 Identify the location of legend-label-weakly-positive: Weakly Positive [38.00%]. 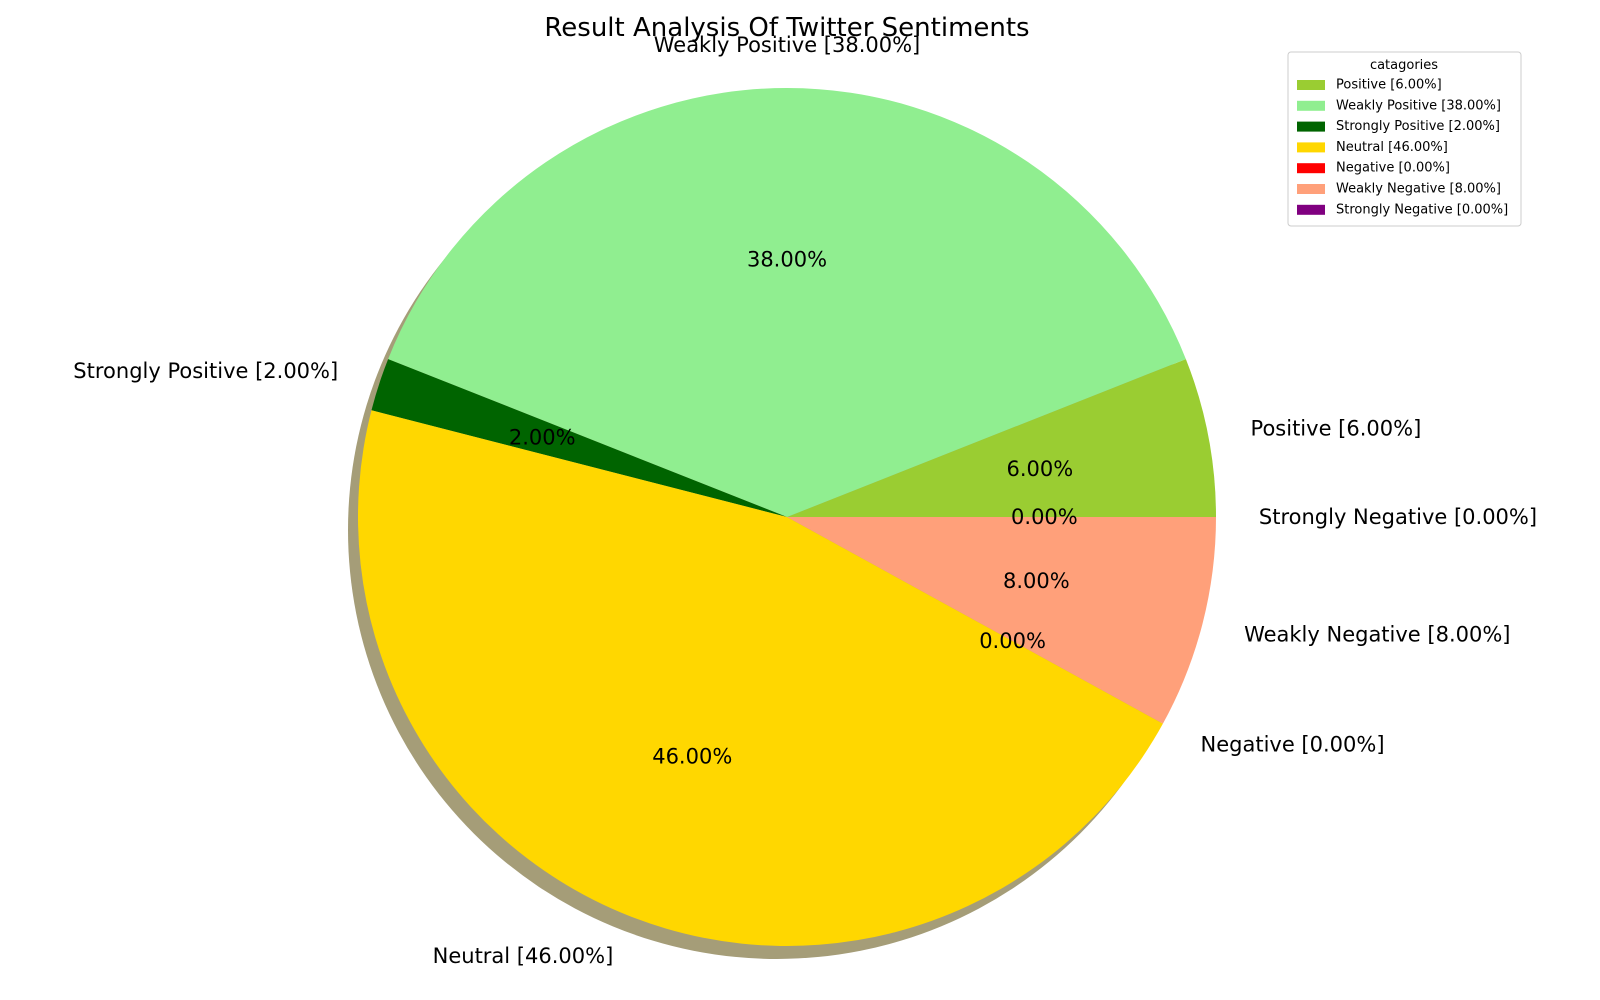
(1418, 105).